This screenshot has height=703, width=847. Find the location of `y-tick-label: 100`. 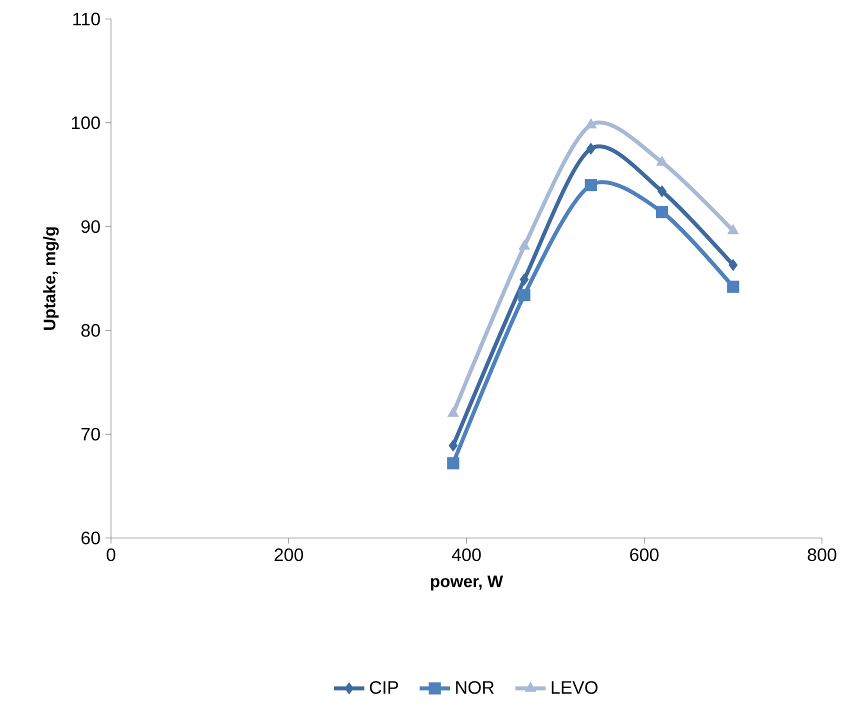

y-tick-label: 100 is located at coordinates (86, 123).